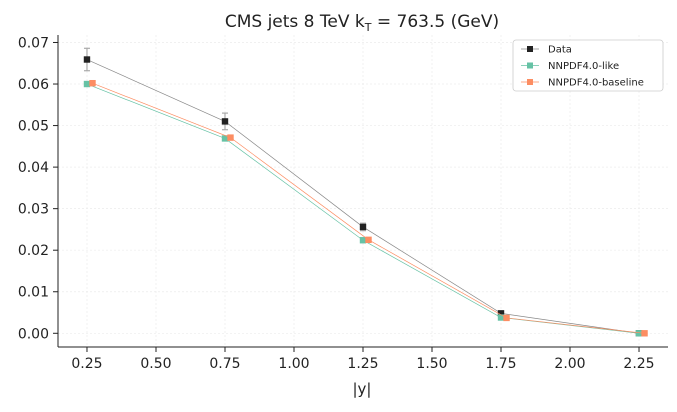 This screenshot has height=412, width=677. What do you see at coordinates (33, 85) in the screenshot?
I see `y-tick-label: 0.06` at bounding box center [33, 85].